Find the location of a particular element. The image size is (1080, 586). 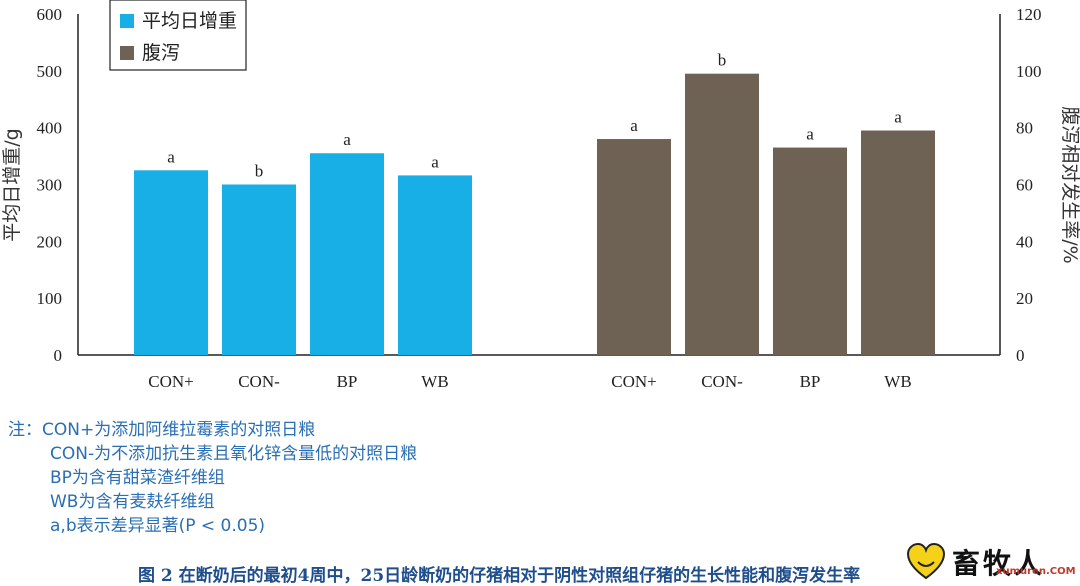

notes-prefix: 注： is located at coordinates (25, 430).